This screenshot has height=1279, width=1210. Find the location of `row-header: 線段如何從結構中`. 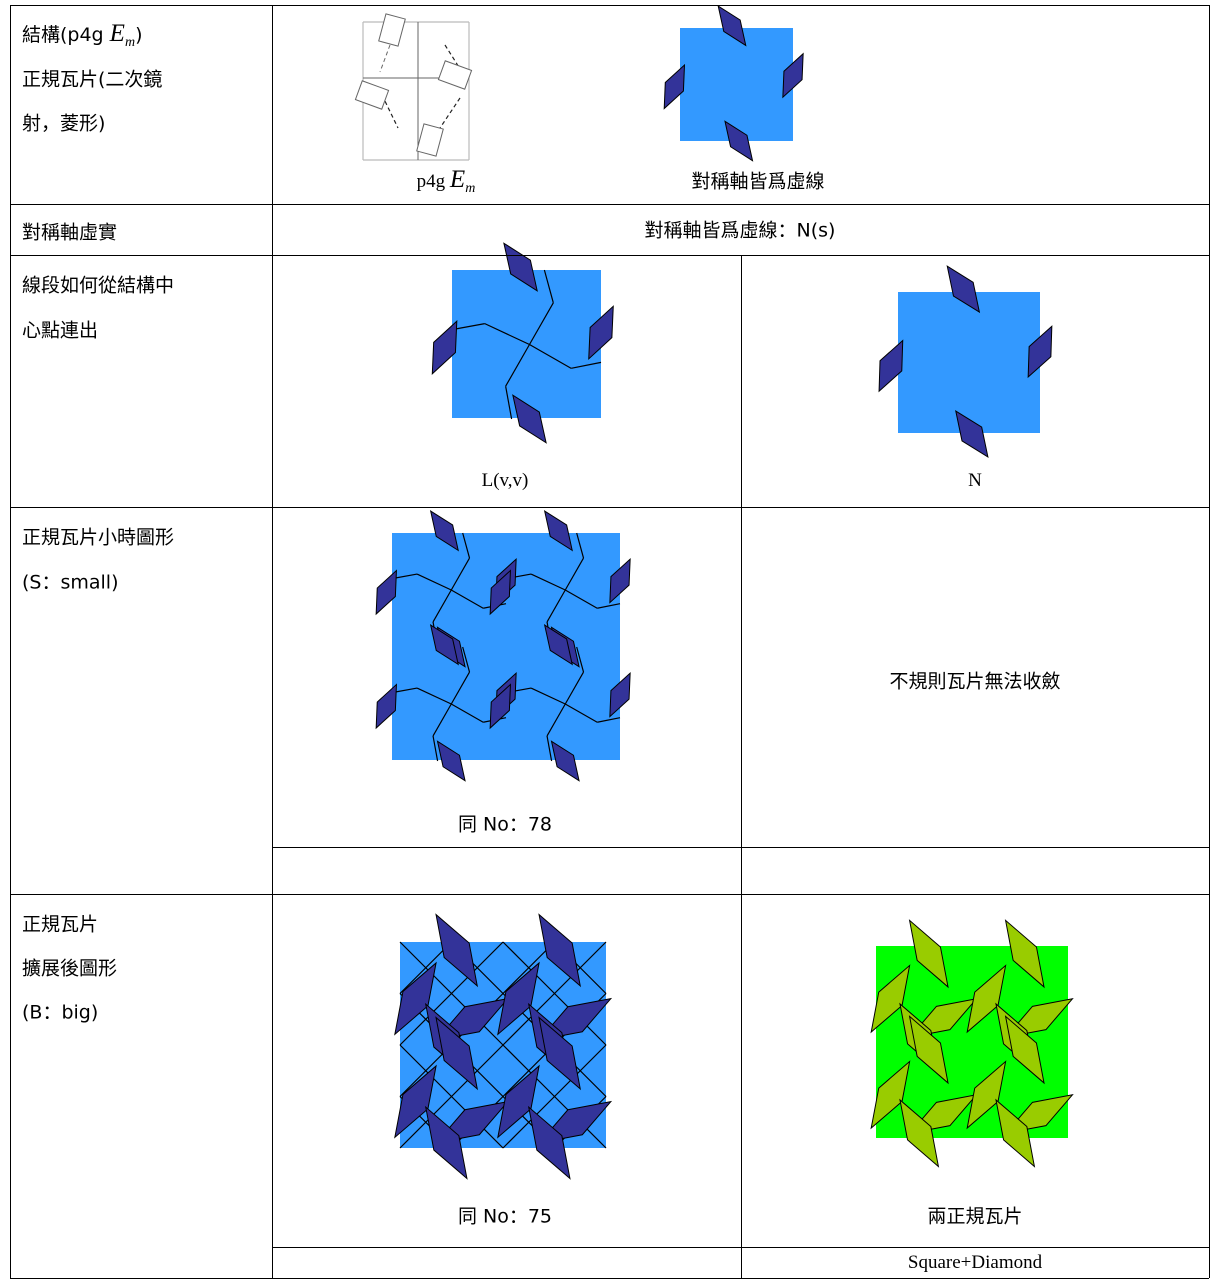

row-header: 線段如何從結構中 is located at coordinates (98, 285).